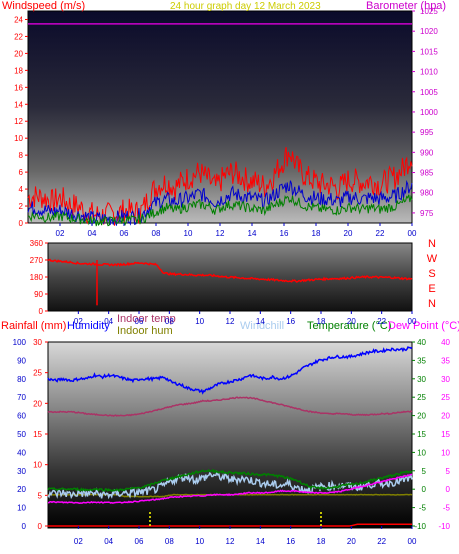 The height and width of the screenshot is (554, 459). Describe the element at coordinates (188, 233) in the screenshot. I see `panel1-x-tick-label: 10` at that location.